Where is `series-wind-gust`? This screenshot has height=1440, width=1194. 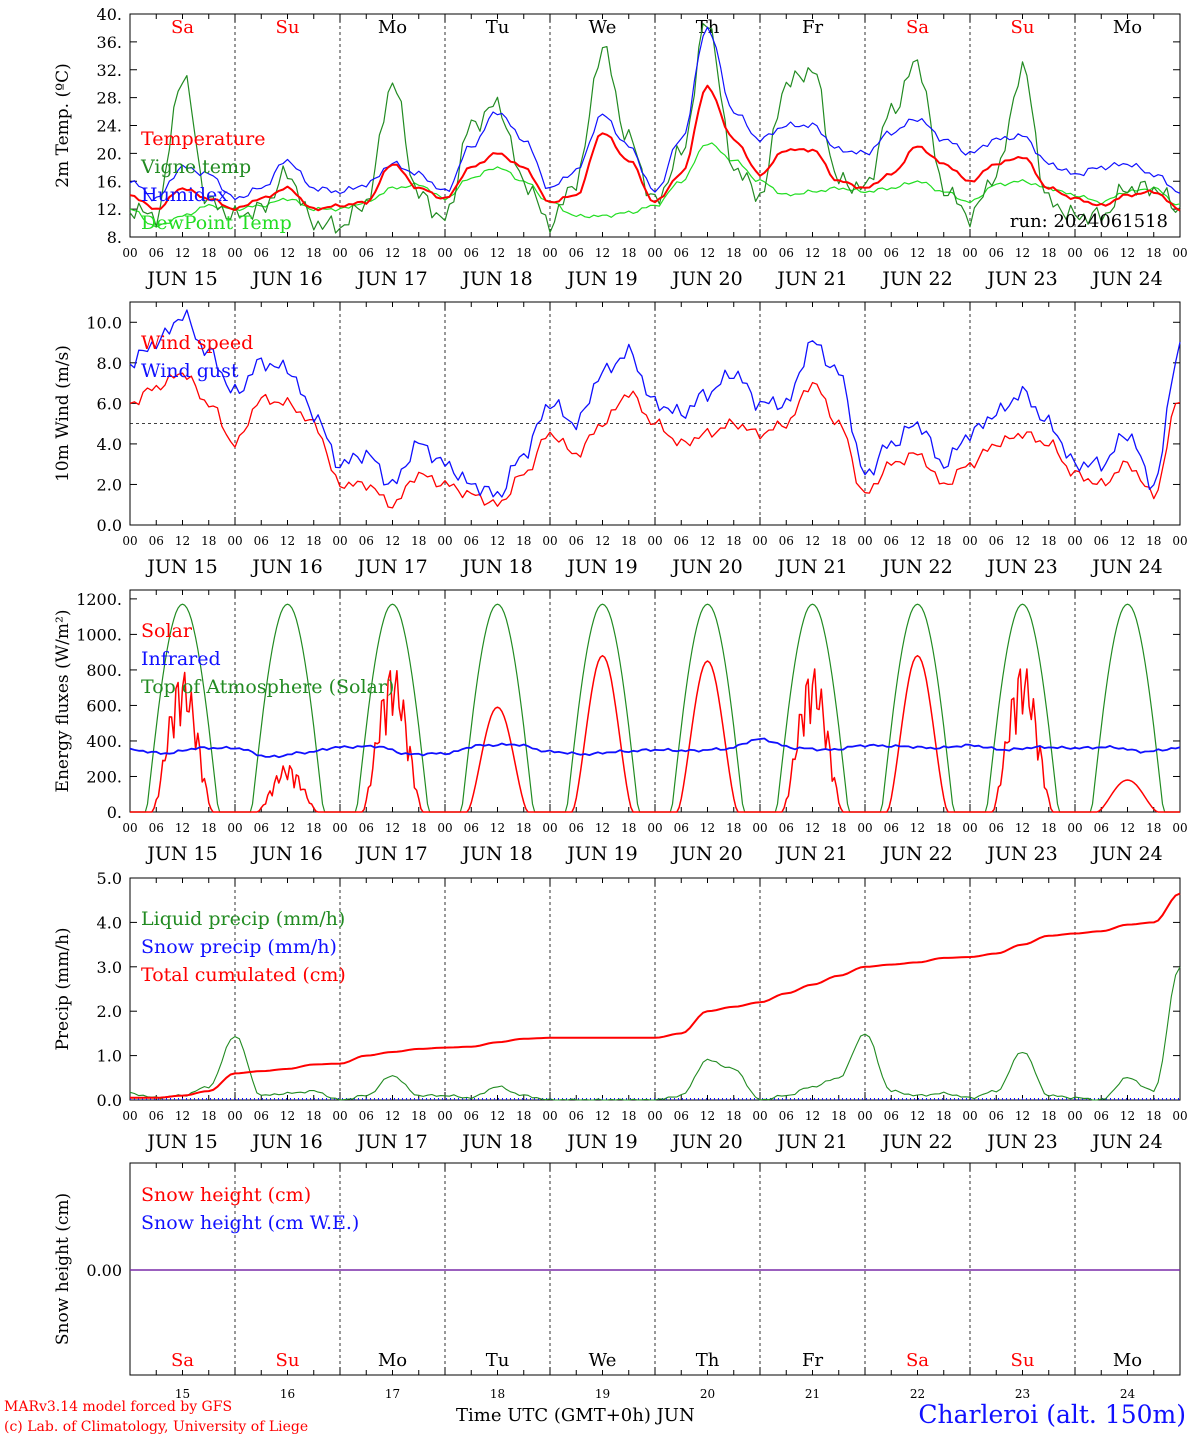 series-wind-gust is located at coordinates (655, 403).